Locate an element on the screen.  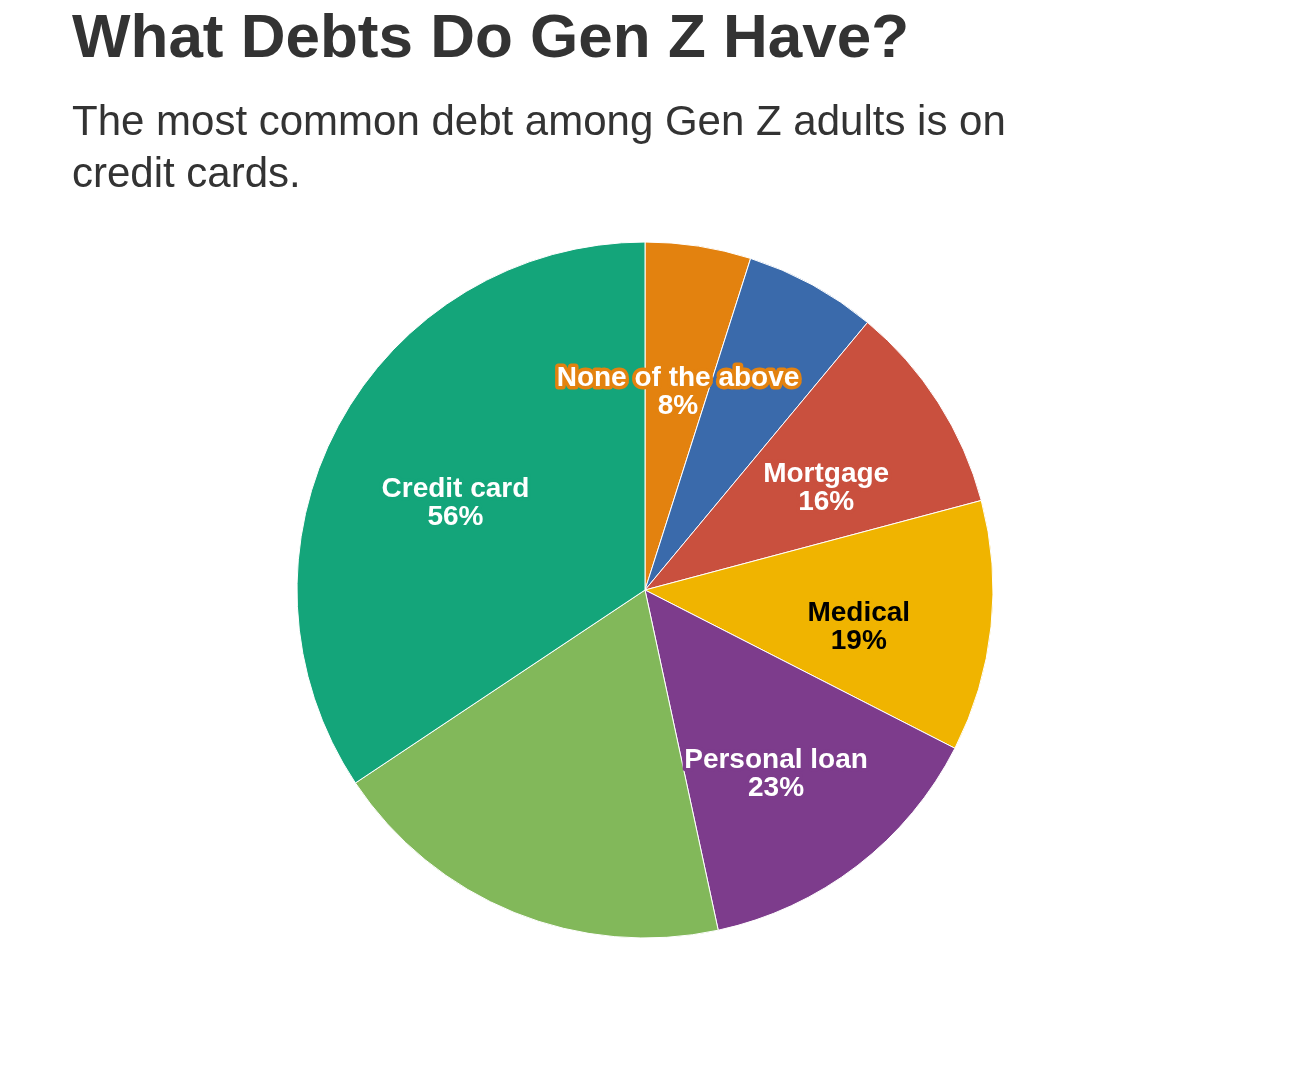
data-label: 8% is located at coordinates (678, 404).